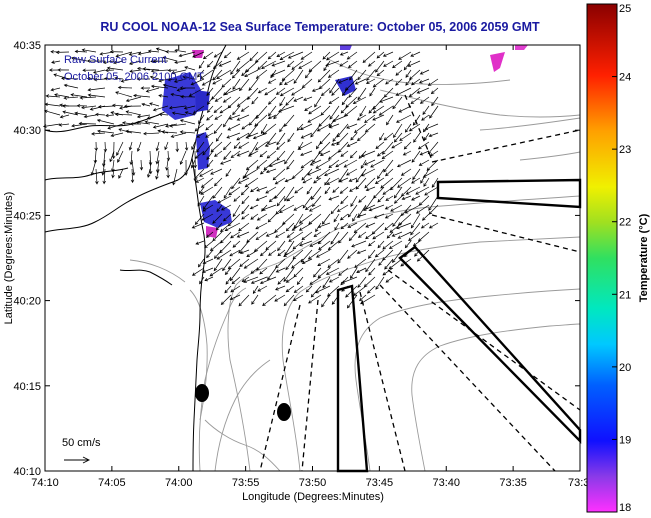 The height and width of the screenshot is (518, 651). Describe the element at coordinates (578, 483) in the screenshot. I see `x-tick-label: 73:3` at that location.